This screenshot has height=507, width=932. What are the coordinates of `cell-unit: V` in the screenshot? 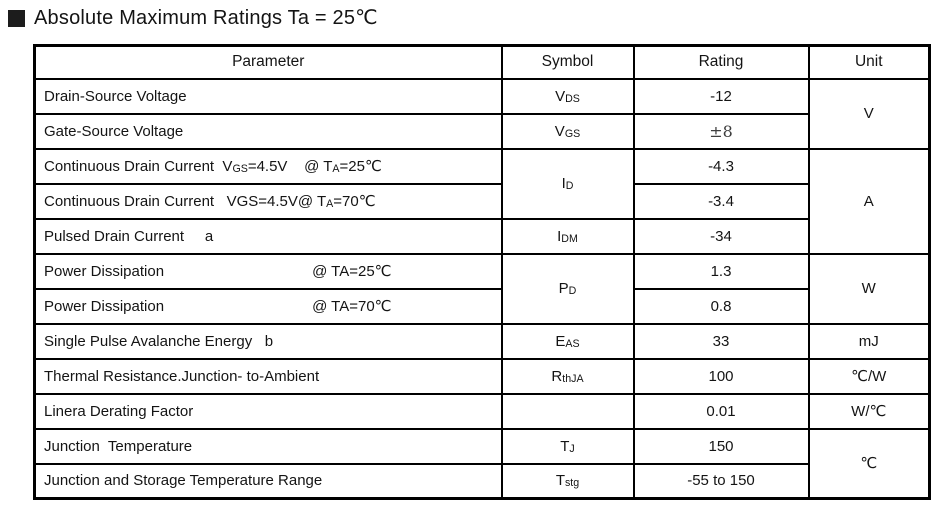 It's located at (869, 113).